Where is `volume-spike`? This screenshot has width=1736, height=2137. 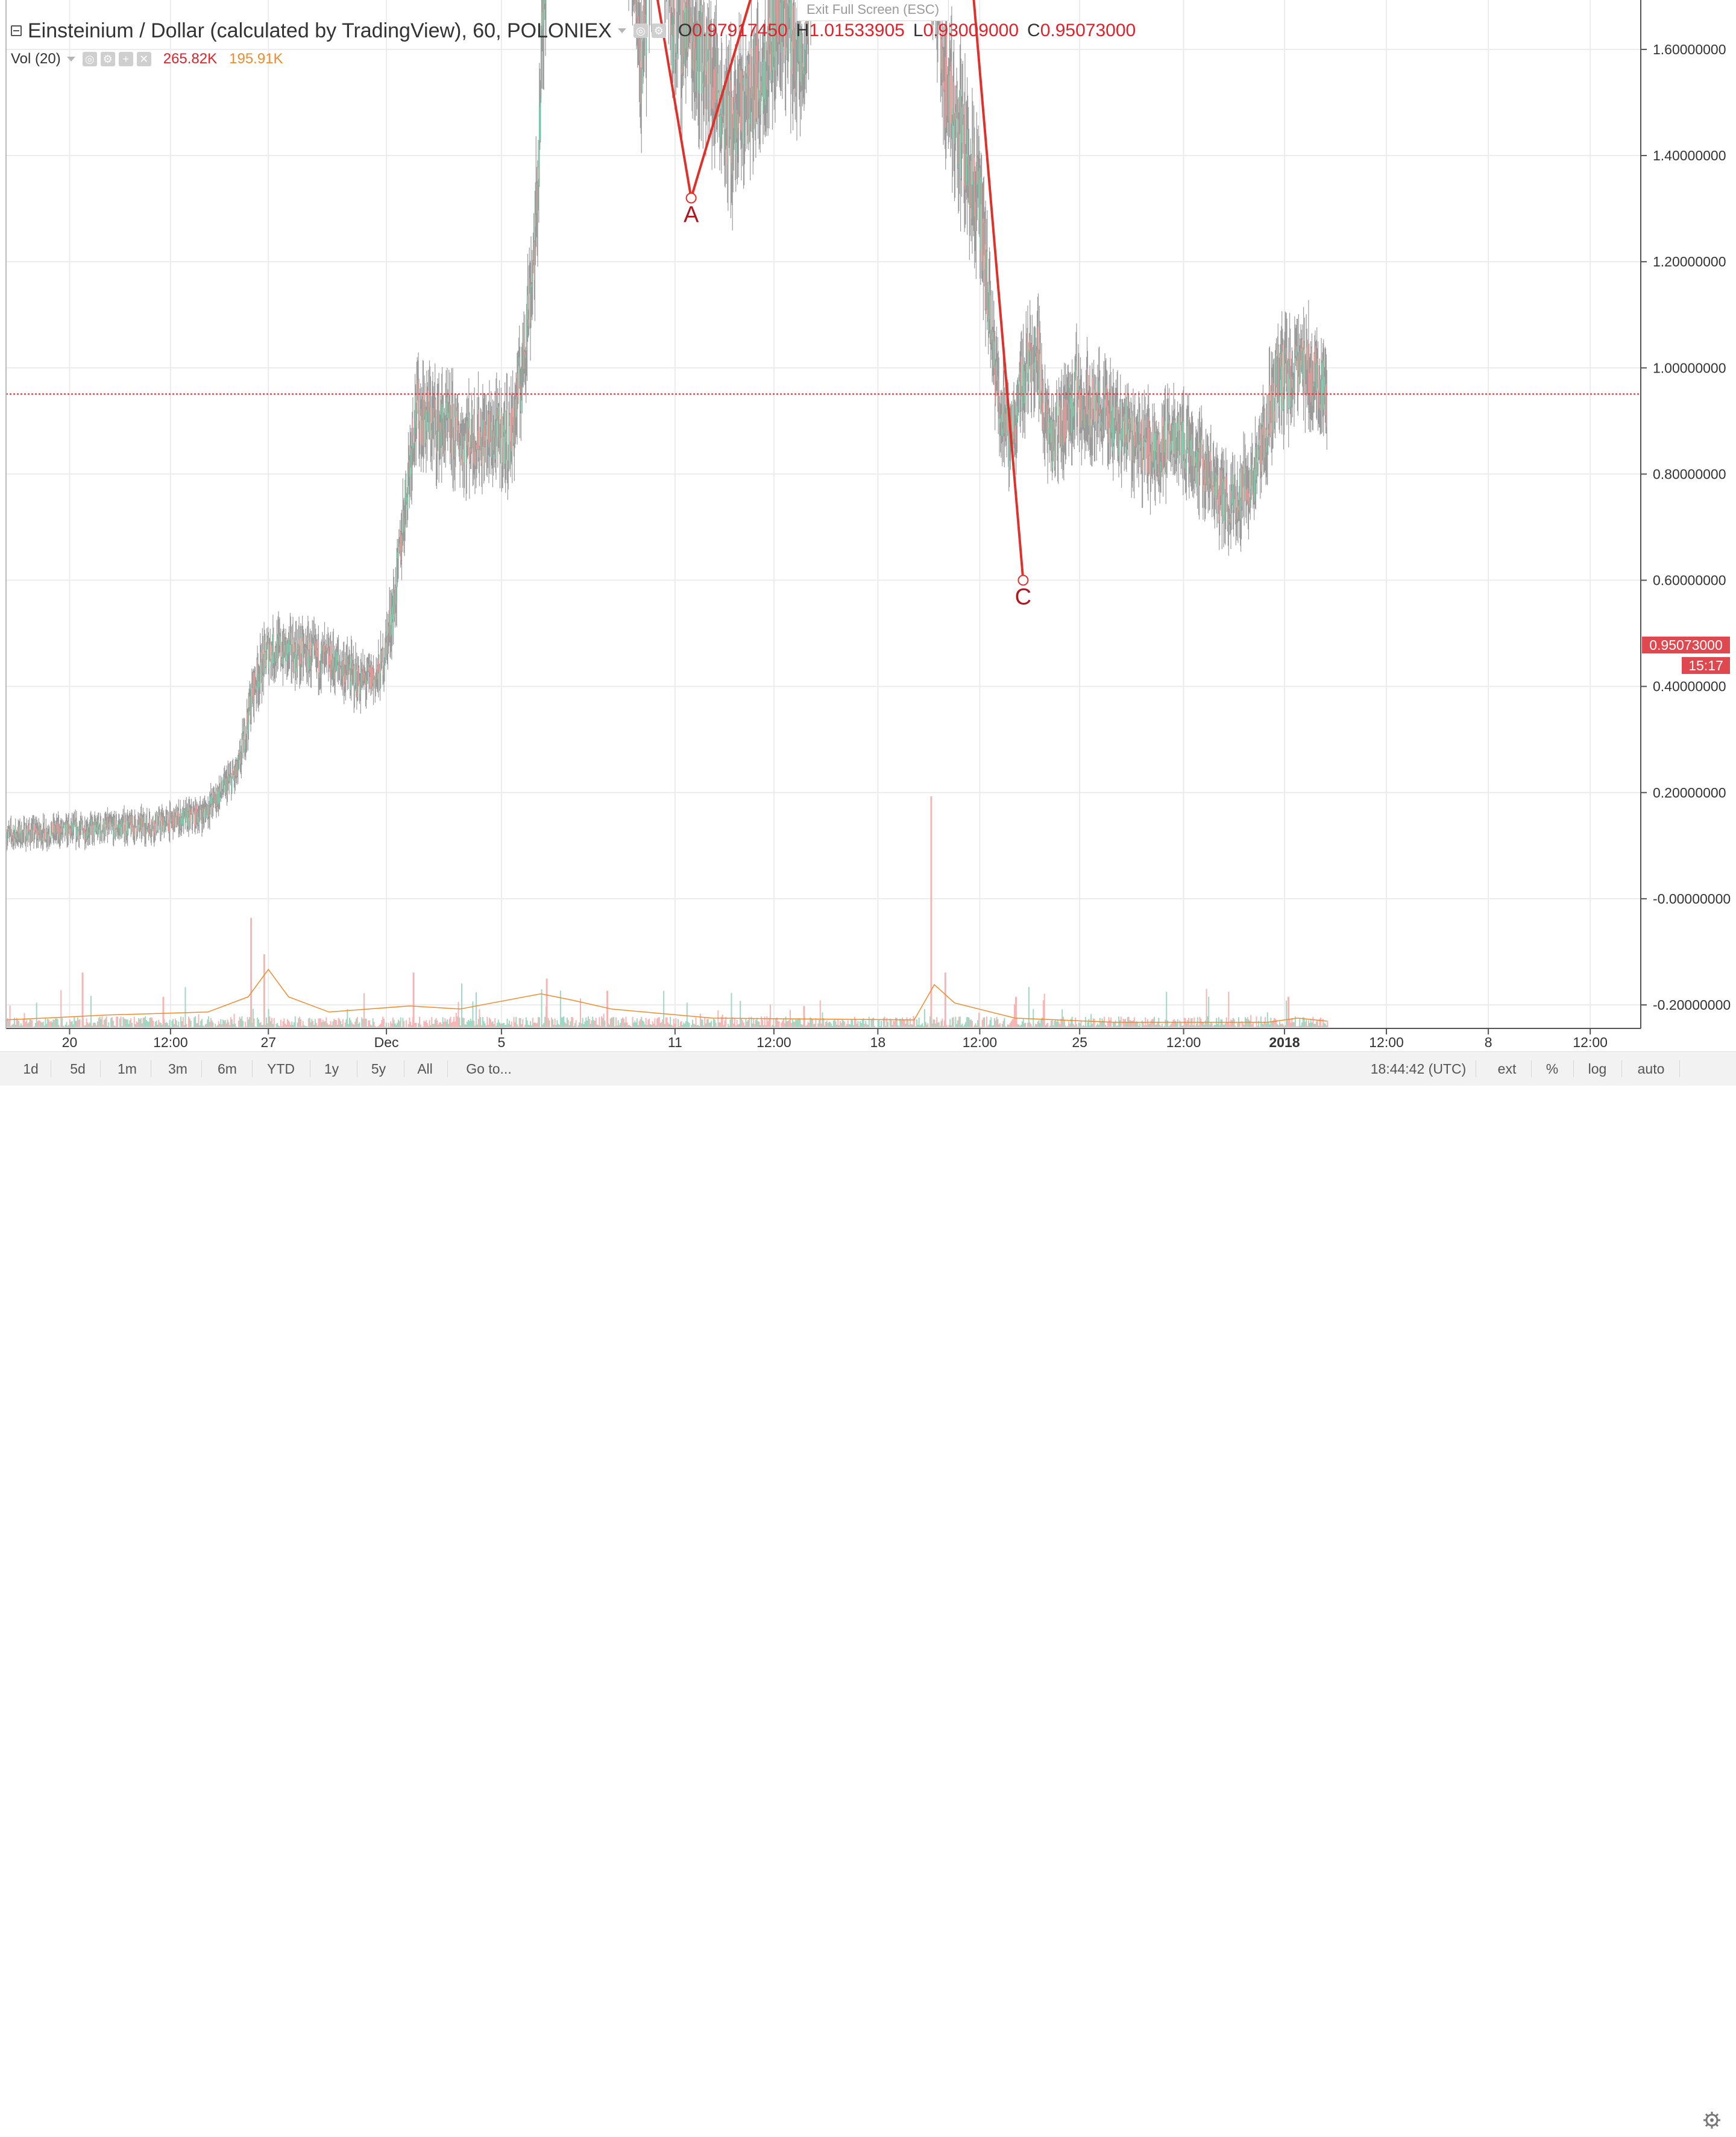
volume-spike is located at coordinates (414, 999).